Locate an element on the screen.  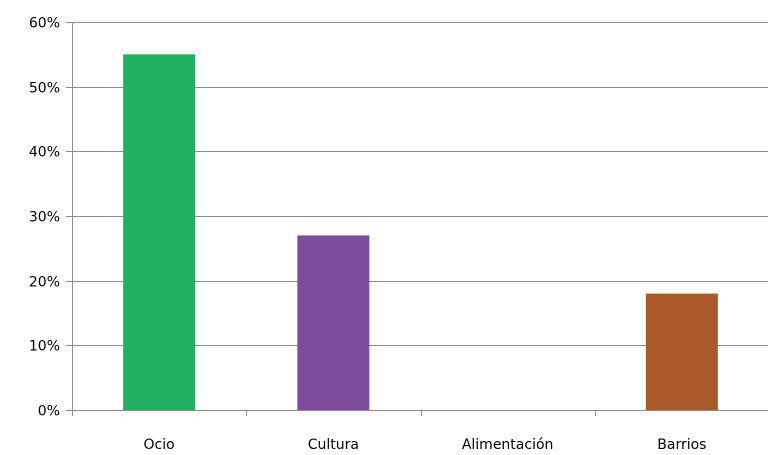
bar-ocio is located at coordinates (159, 232).